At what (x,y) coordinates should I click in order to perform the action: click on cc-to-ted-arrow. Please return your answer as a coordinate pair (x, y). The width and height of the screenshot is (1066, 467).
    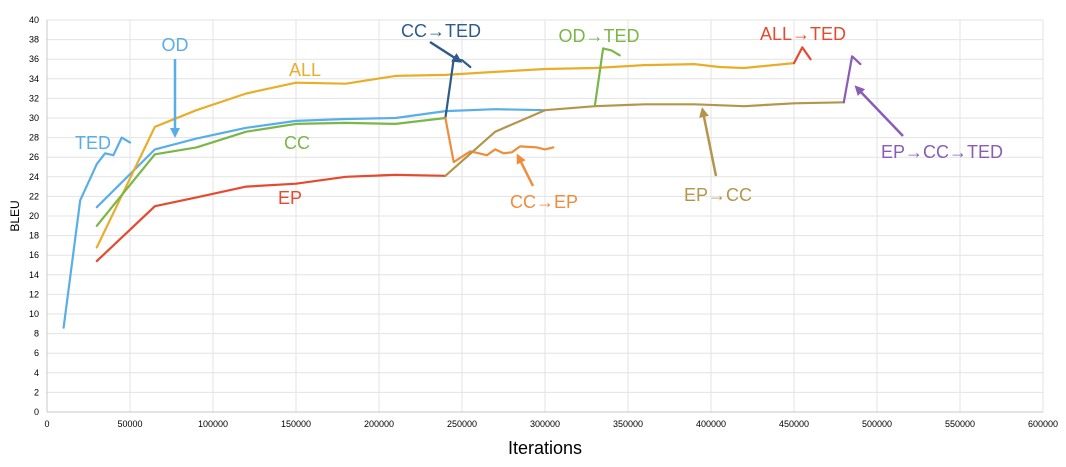
    Looking at the image, I should click on (446, 51).